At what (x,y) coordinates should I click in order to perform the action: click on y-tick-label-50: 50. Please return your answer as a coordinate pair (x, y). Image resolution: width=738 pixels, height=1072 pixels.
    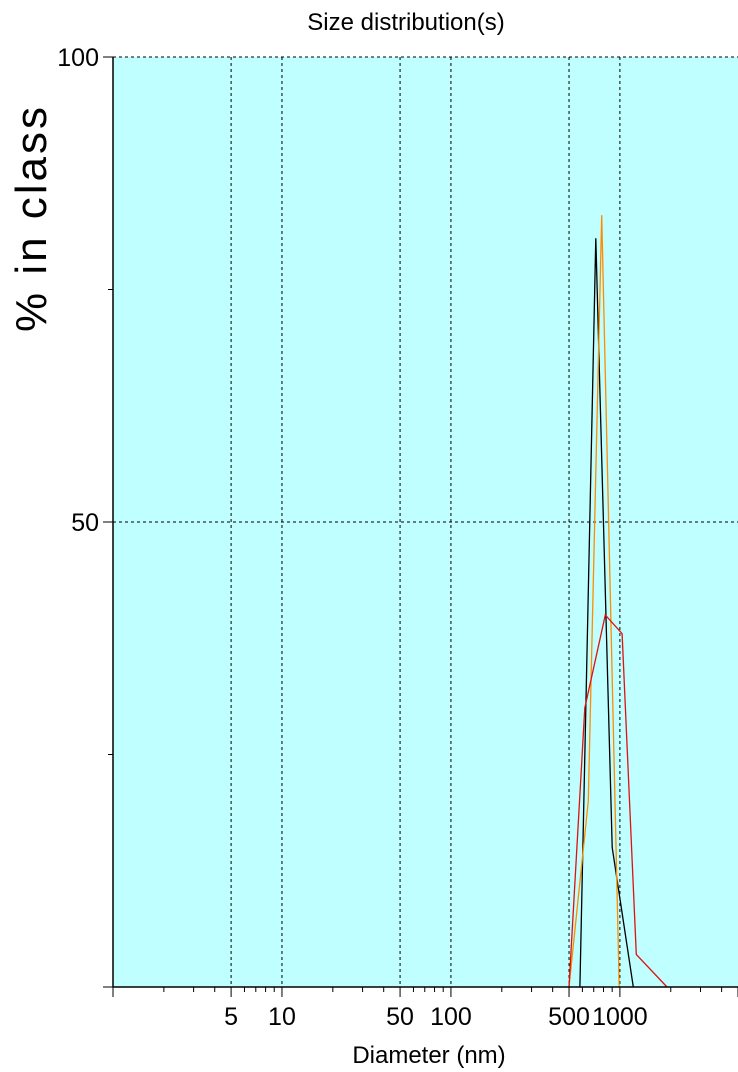
    Looking at the image, I should click on (85, 523).